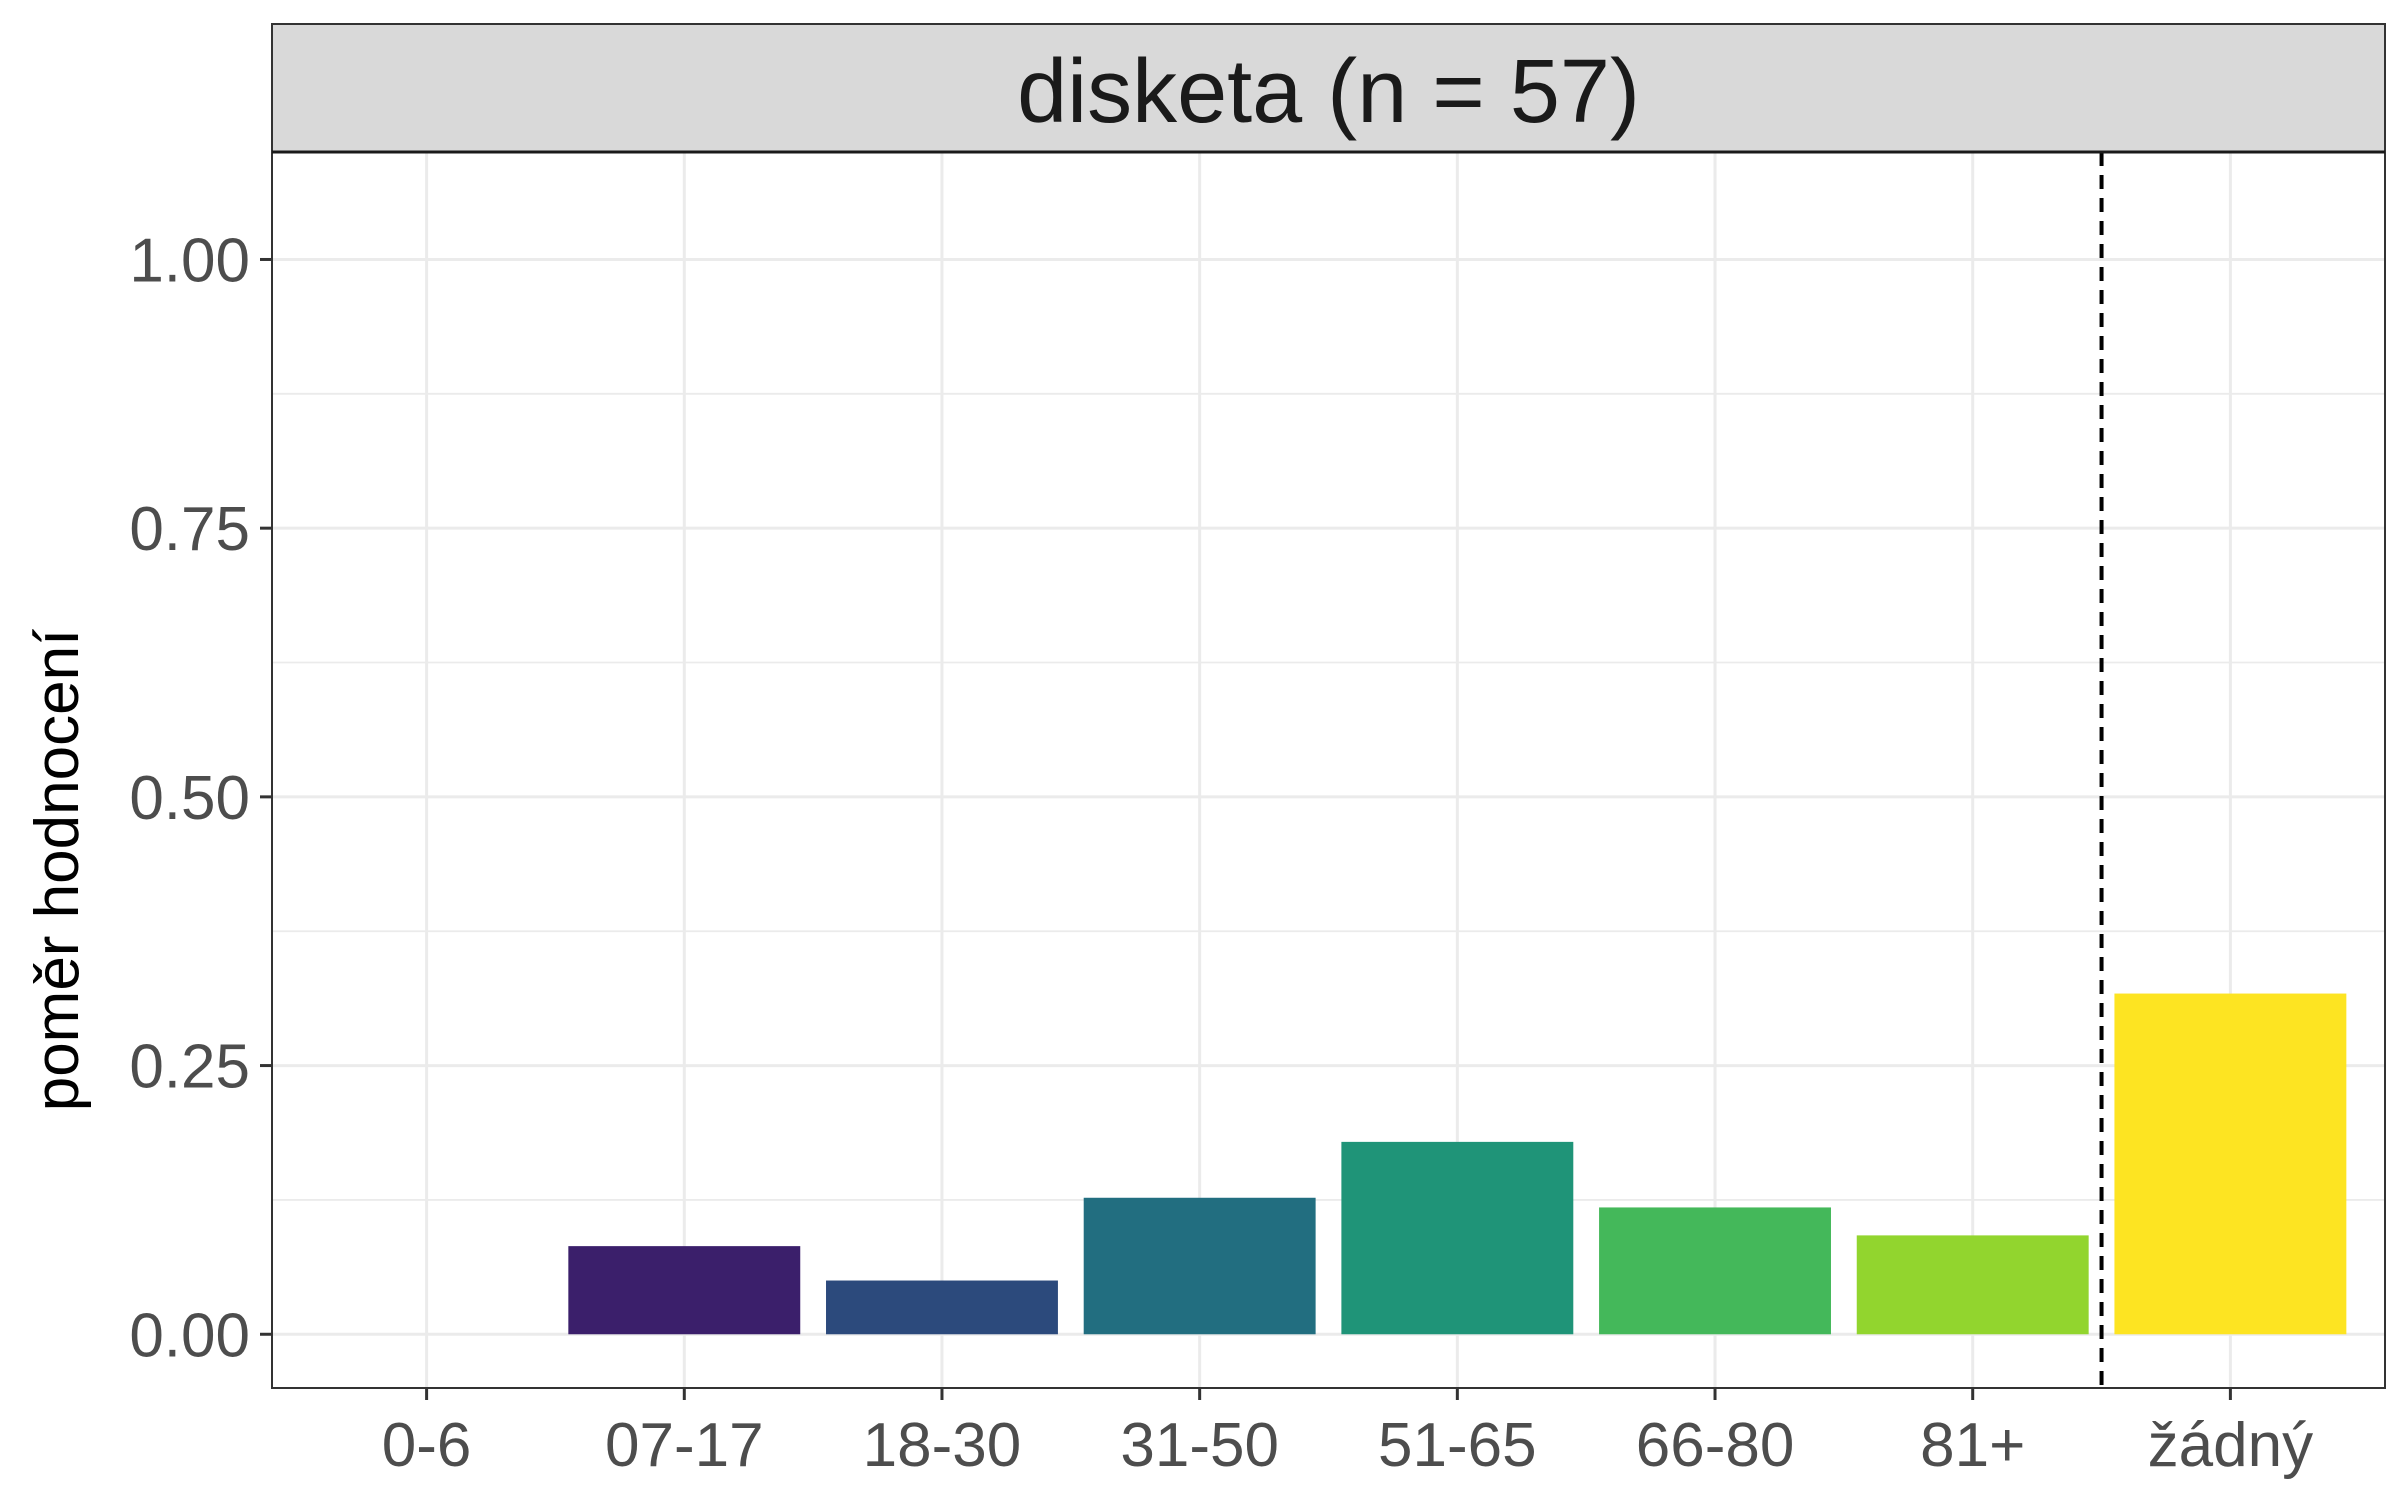 Image resolution: width=2400 pixels, height=1505 pixels. I want to click on x-tick-label: 51-65, so click(1457, 1445).